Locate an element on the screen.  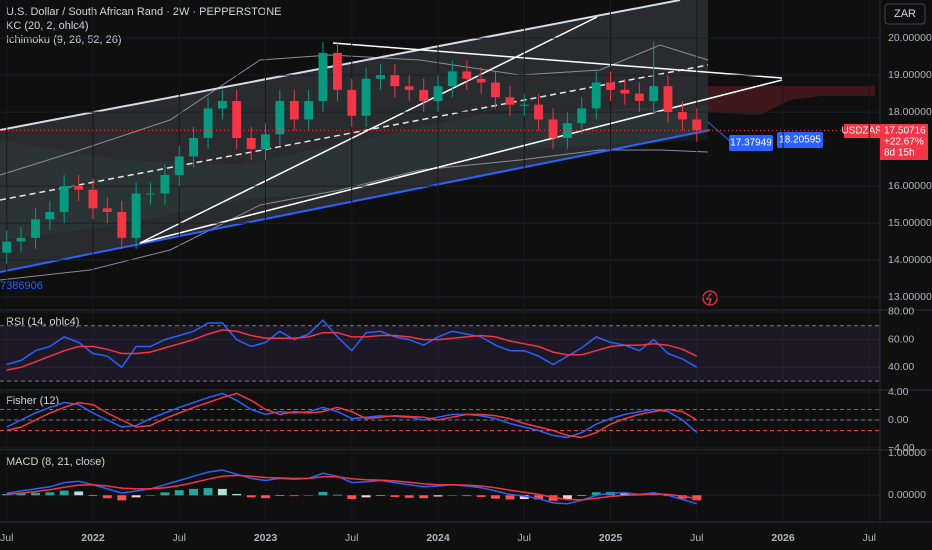
indicator-label: Ichimoku (9, 26, 52, 26) is located at coordinates (64, 40).